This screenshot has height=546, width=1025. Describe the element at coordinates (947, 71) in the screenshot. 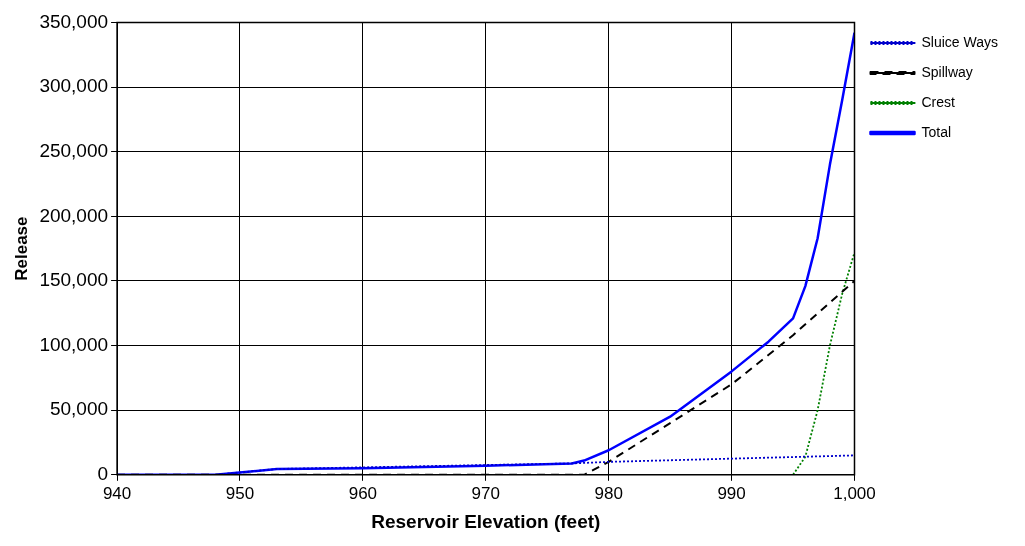

I see `legend-label: Spillway` at that location.